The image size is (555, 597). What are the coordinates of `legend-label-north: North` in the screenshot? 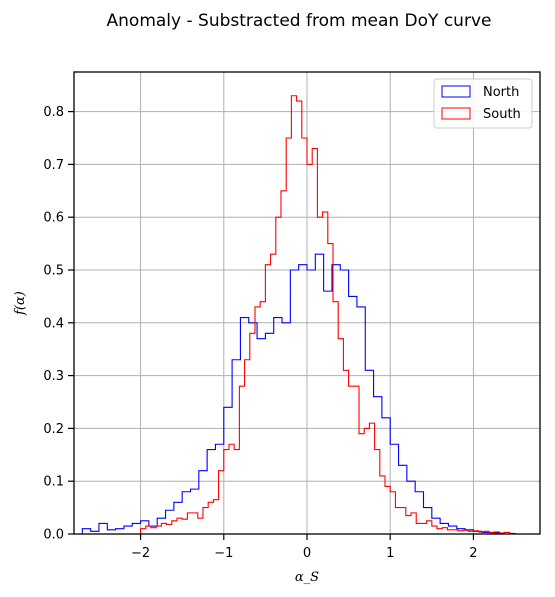 It's located at (501, 92).